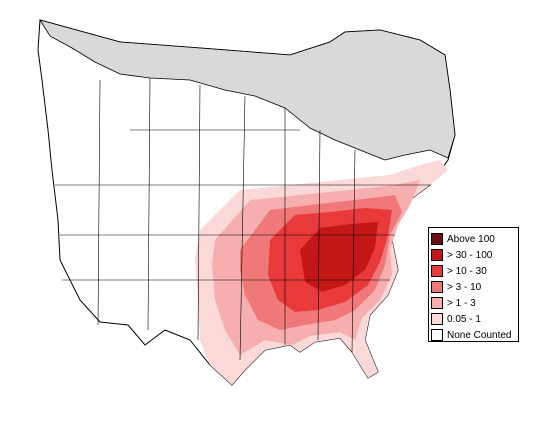 The width and height of the screenshot is (553, 427). What do you see at coordinates (471, 239) in the screenshot?
I see `legend-label: Above 100` at bounding box center [471, 239].